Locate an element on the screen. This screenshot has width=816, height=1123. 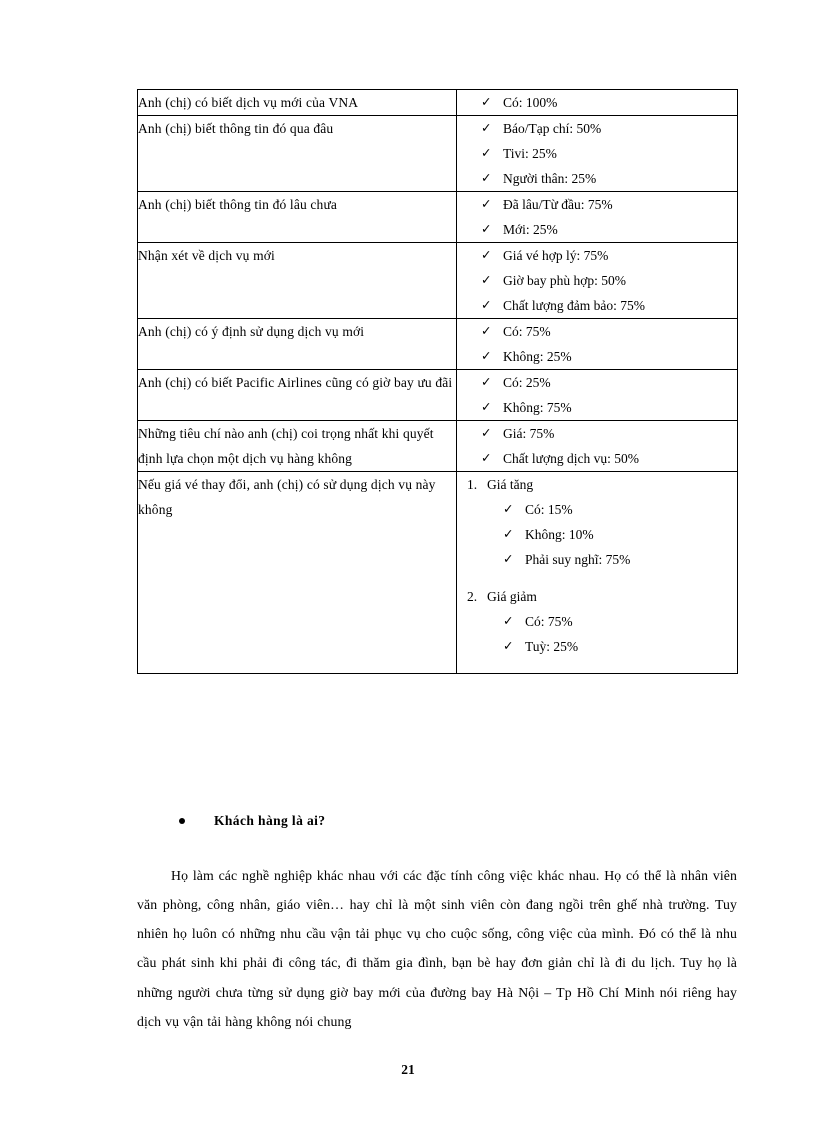
answer-list: ✓ Có: 75% ✓ Tuỳ: 25% is located at coordinates (612, 634).